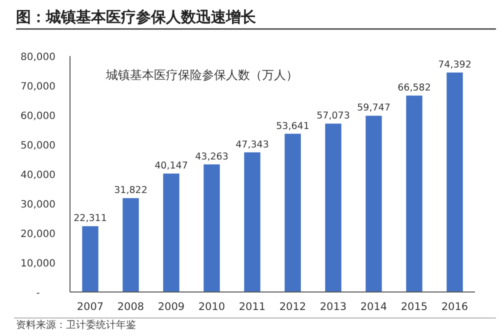 The image size is (500, 336). I want to click on x-tick-label: 2011, so click(252, 307).